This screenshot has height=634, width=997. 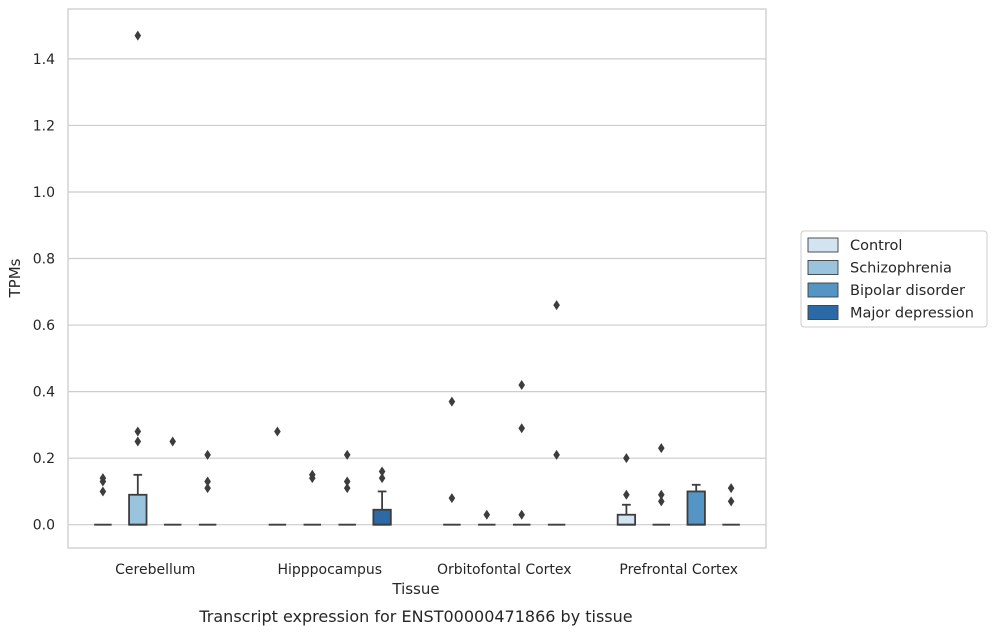 I want to click on legend-label: Schizophrenia, so click(x=901, y=269).